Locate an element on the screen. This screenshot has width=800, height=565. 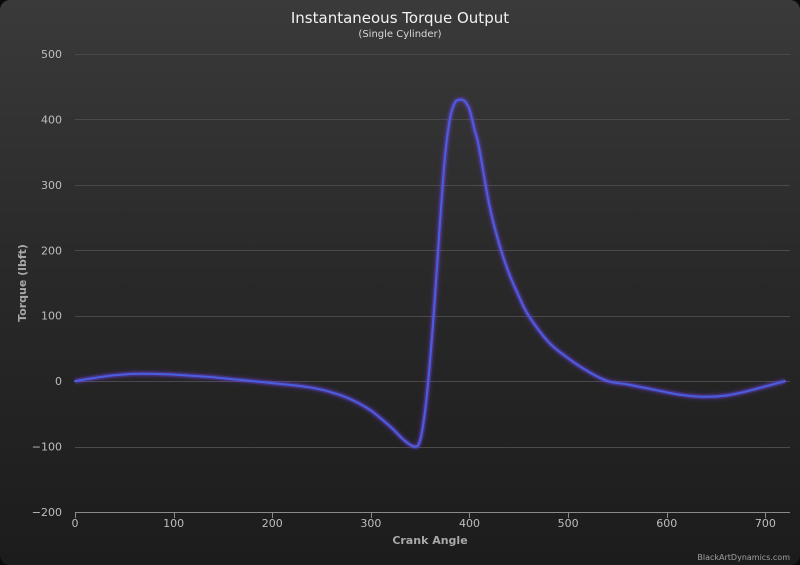
y-tick-label: −100 is located at coordinates (47, 447).